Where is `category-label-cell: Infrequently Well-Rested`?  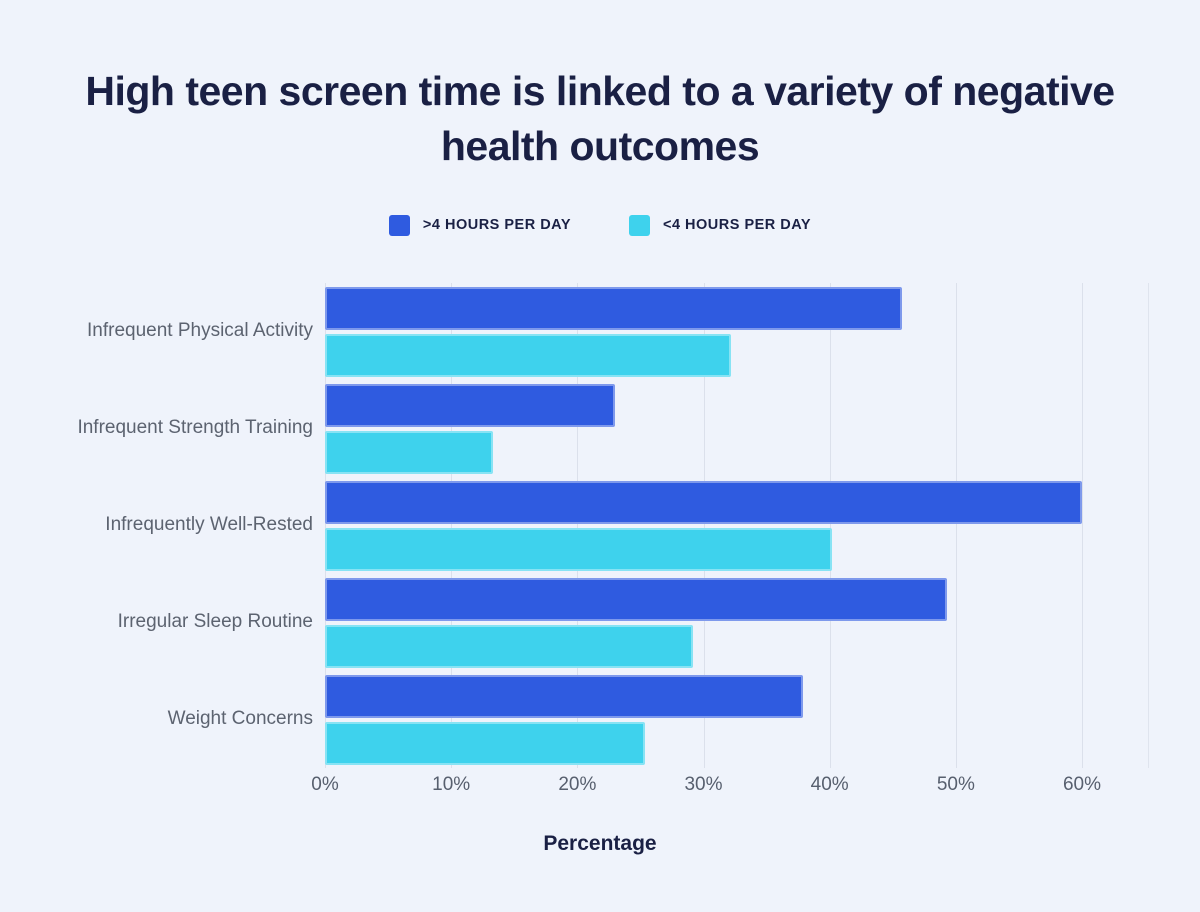 category-label-cell: Infrequently Well-Rested is located at coordinates (156, 525).